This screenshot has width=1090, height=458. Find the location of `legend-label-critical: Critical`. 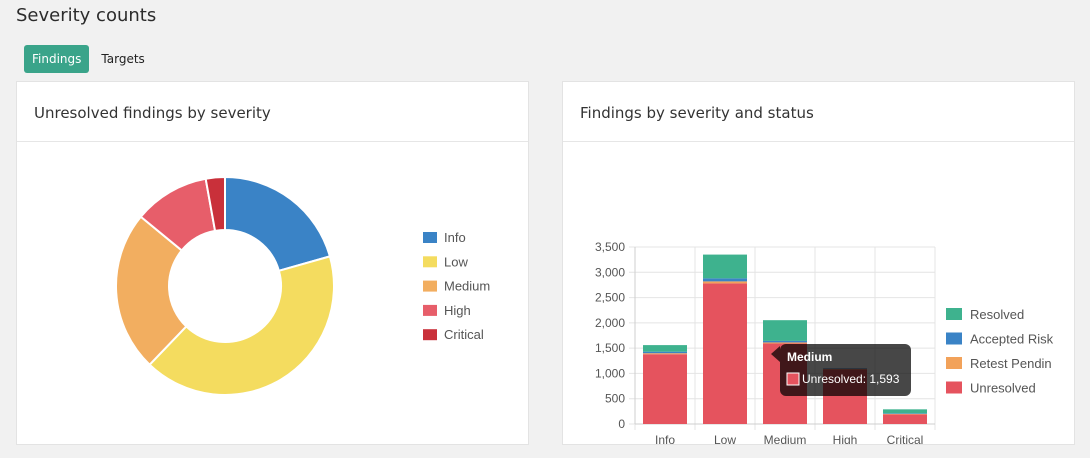

legend-label-critical: Critical is located at coordinates (464, 334).